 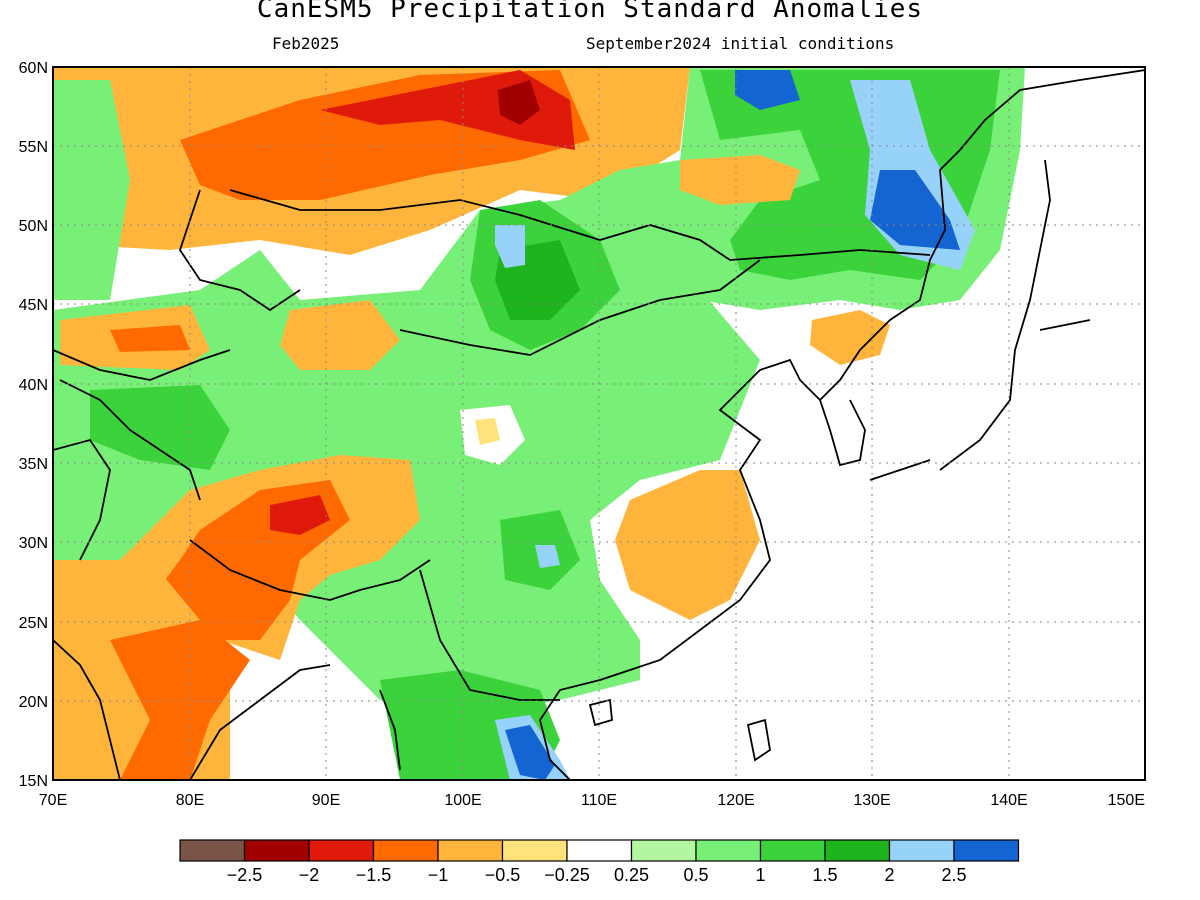 I want to click on lat-tick-label: 45N, so click(x=33, y=305).